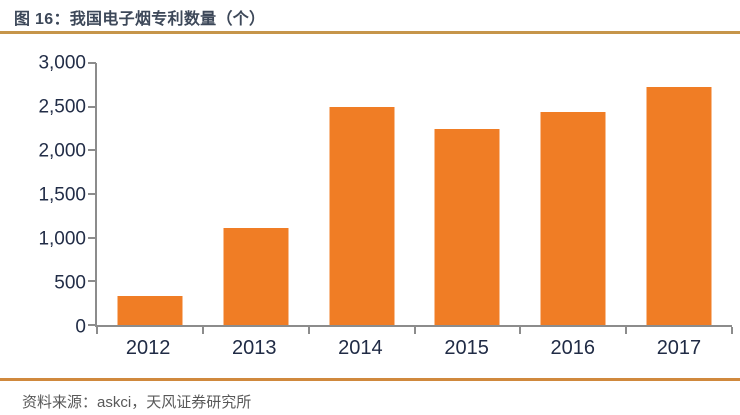  I want to click on y-tick-label: 2,000, so click(62, 151).